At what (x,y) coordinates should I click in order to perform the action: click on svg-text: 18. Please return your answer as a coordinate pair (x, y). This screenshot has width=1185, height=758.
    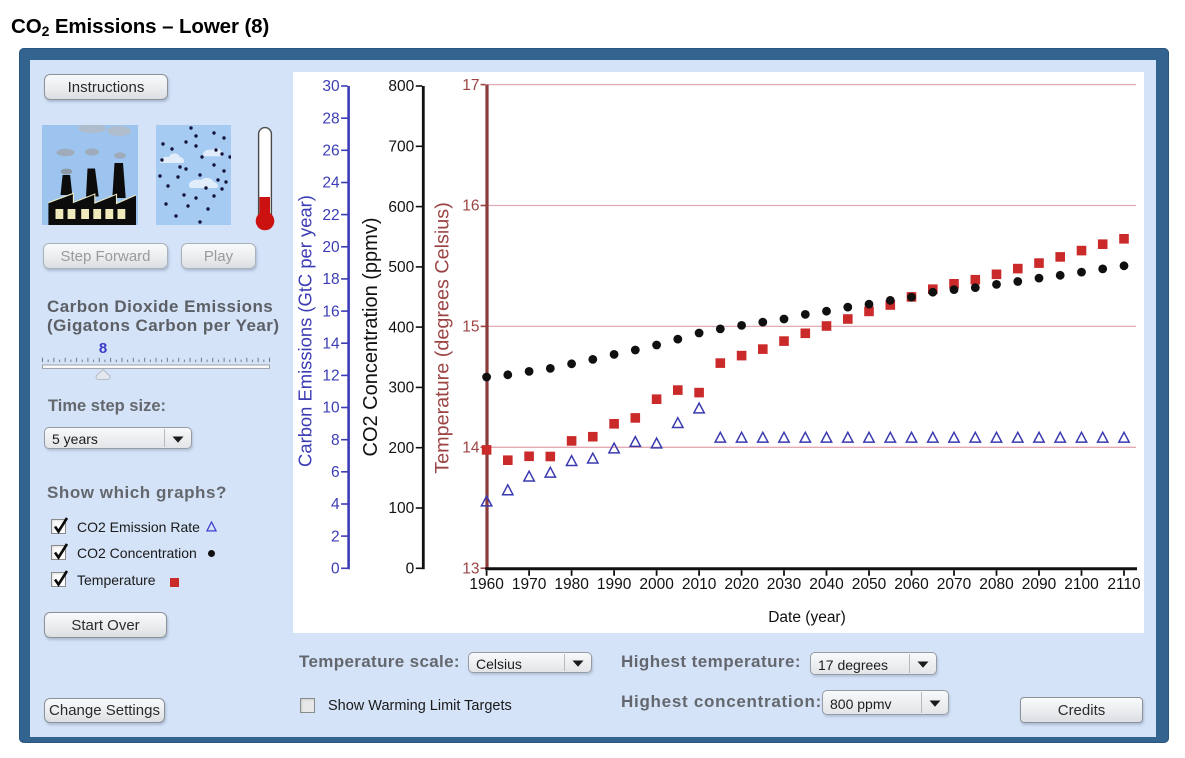
    Looking at the image, I should click on (330, 279).